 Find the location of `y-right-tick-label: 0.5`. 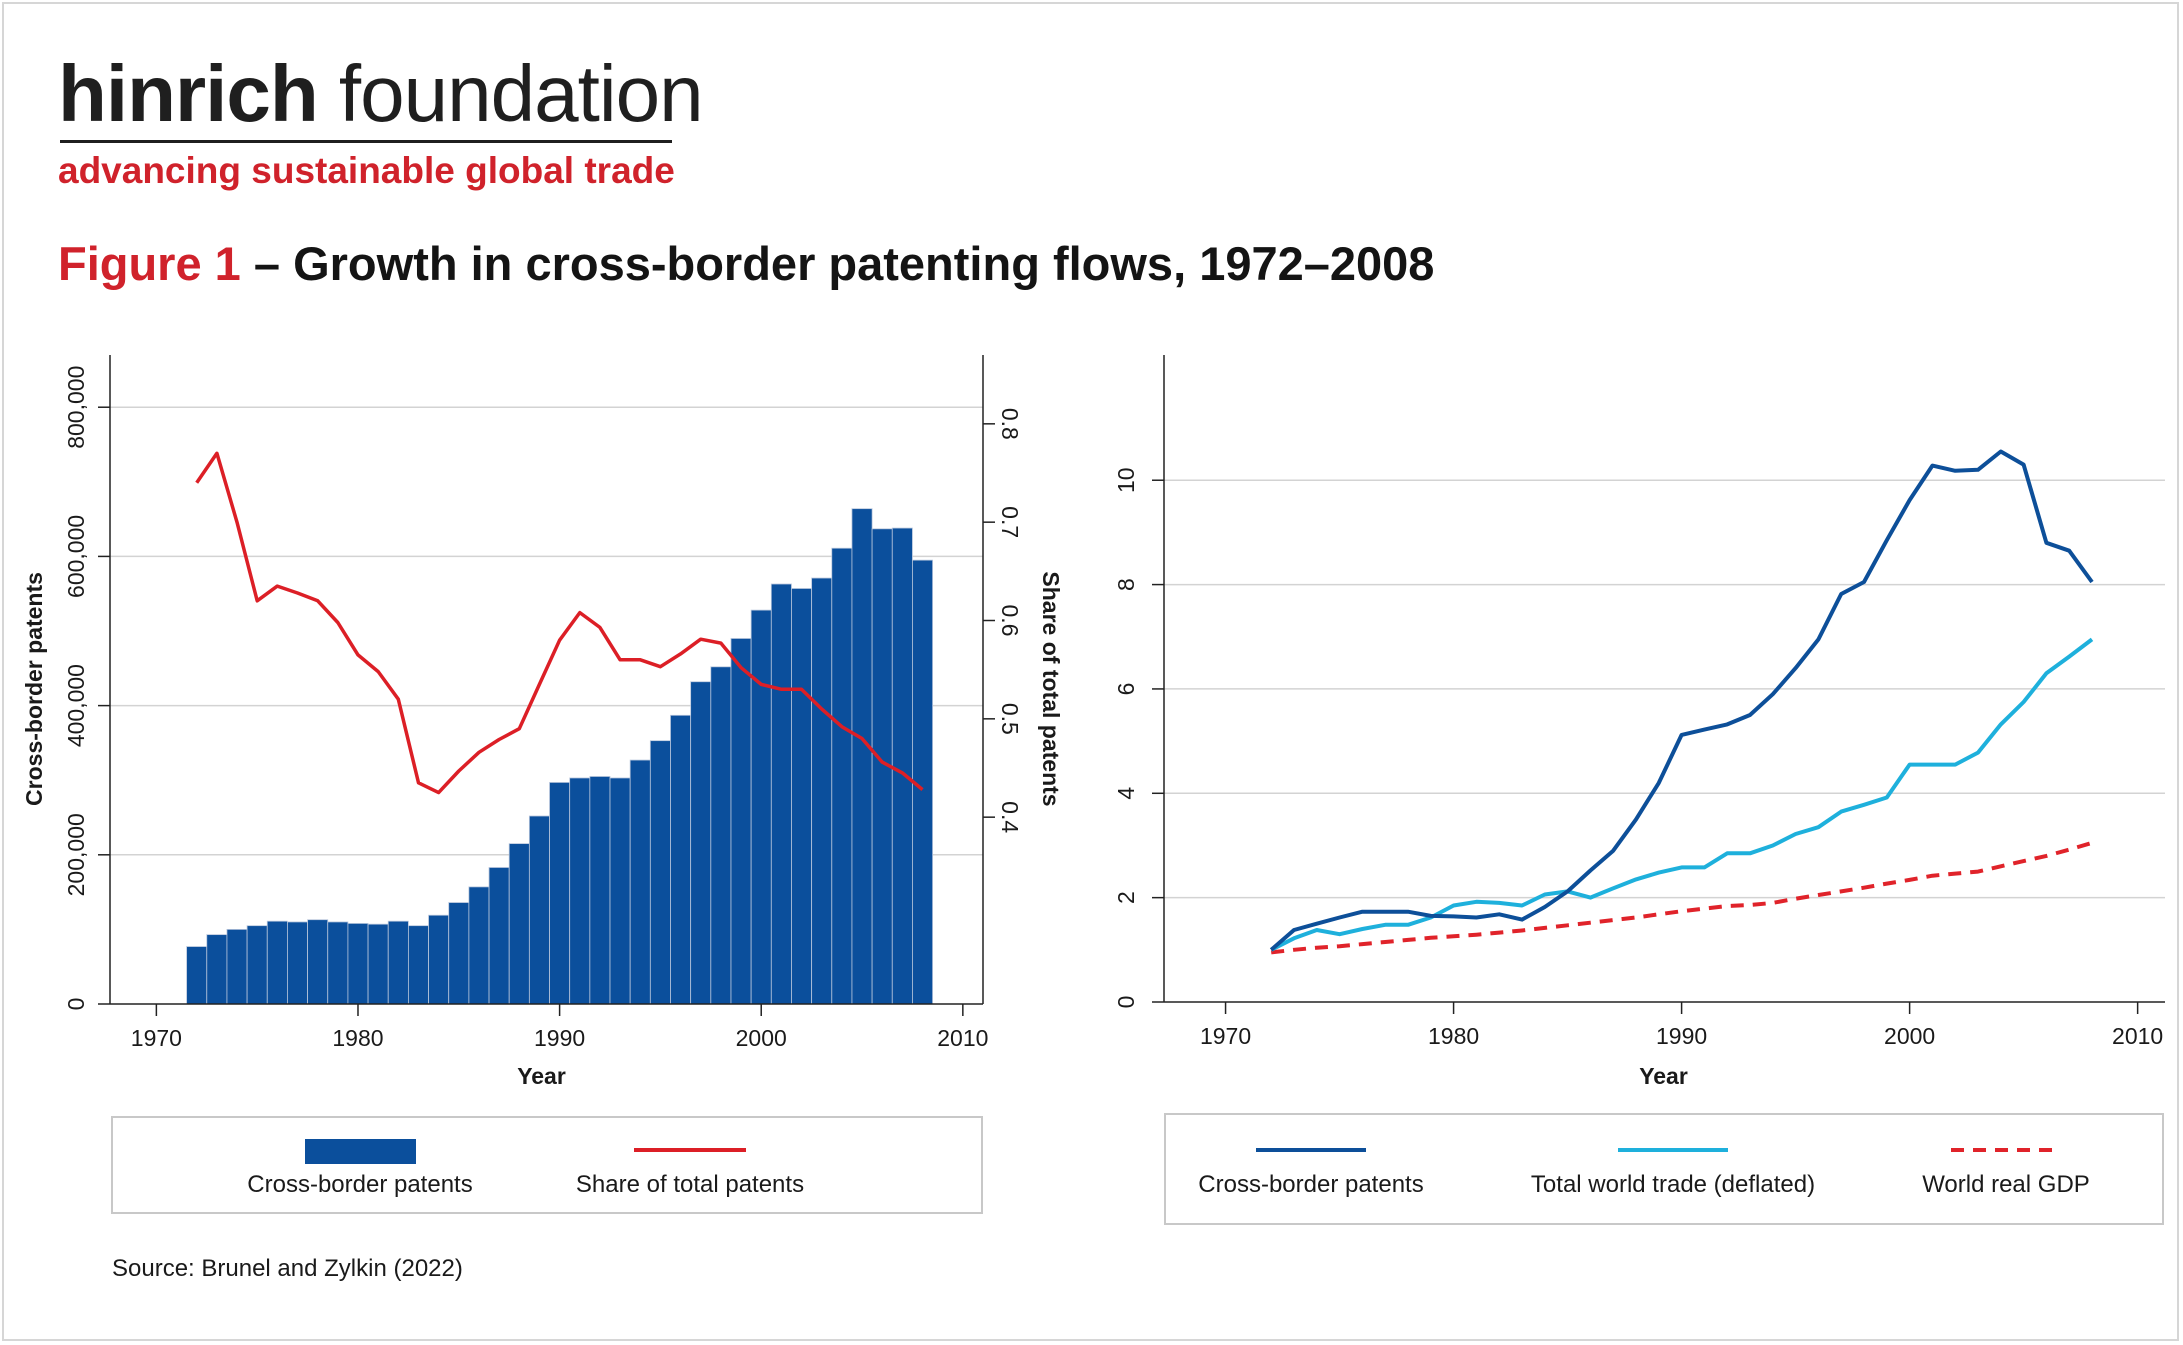

y-right-tick-label: 0.5 is located at coordinates (1010, 719).